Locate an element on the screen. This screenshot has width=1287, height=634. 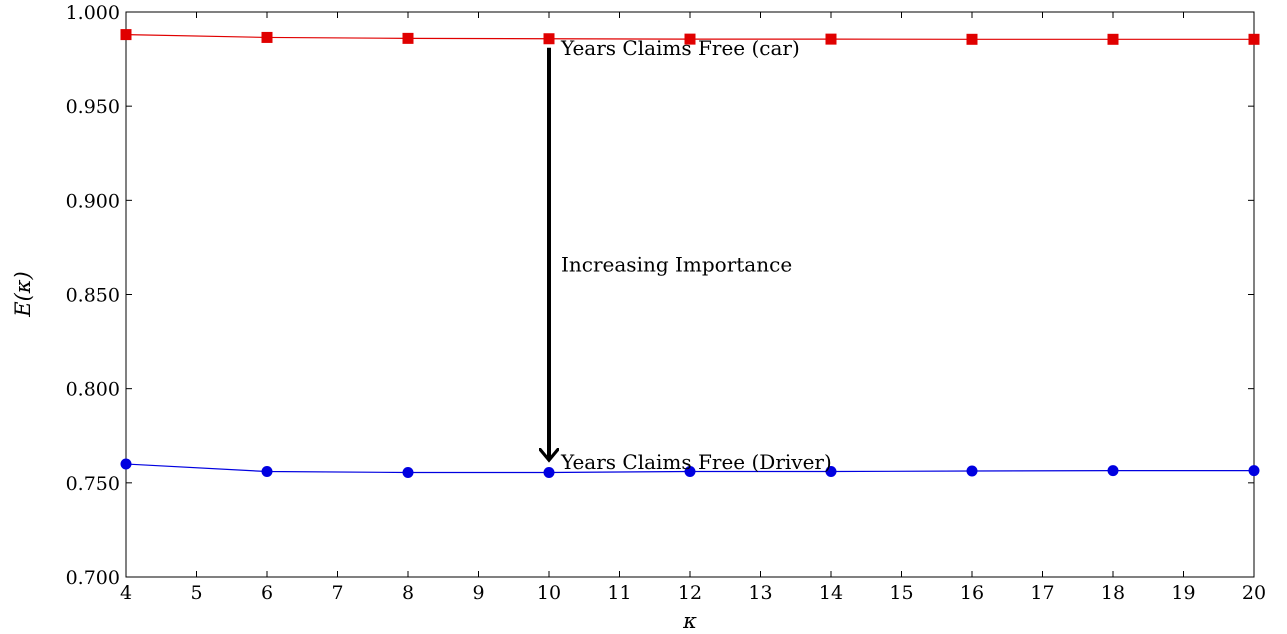
y-tick-label: 0.950 is located at coordinates (93, 107).